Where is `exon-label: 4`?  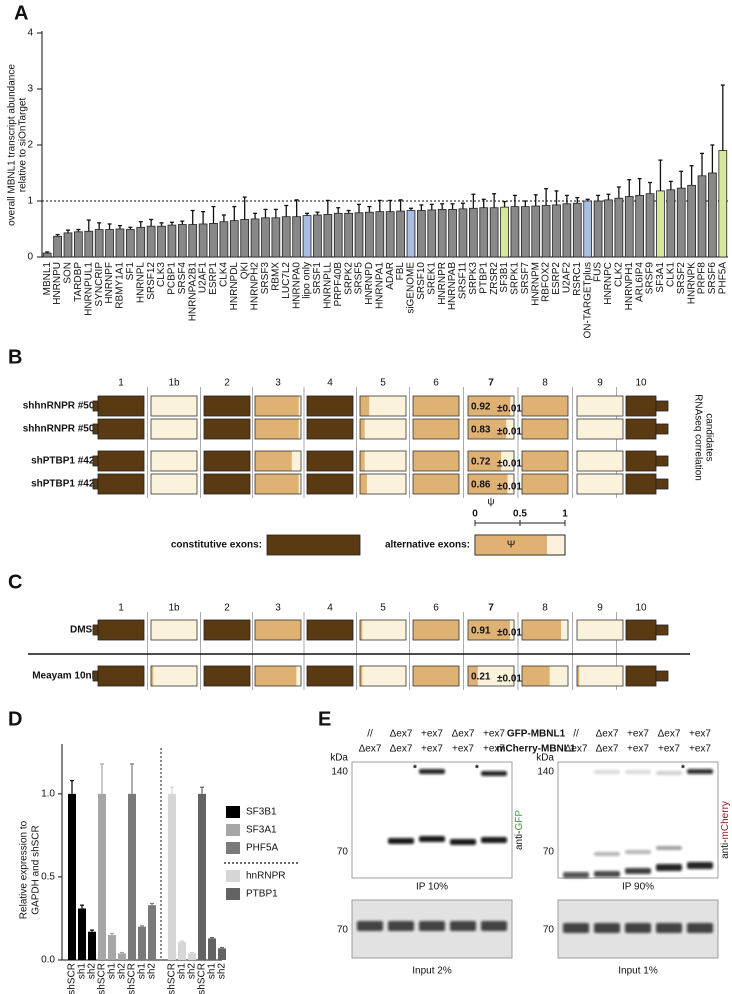
exon-label: 4 is located at coordinates (330, 608).